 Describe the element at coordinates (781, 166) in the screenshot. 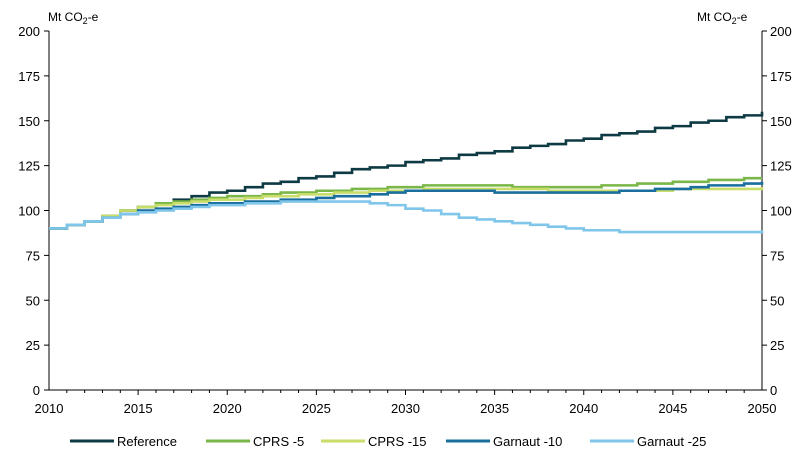

I see `y-tick-label-right: 125` at that location.